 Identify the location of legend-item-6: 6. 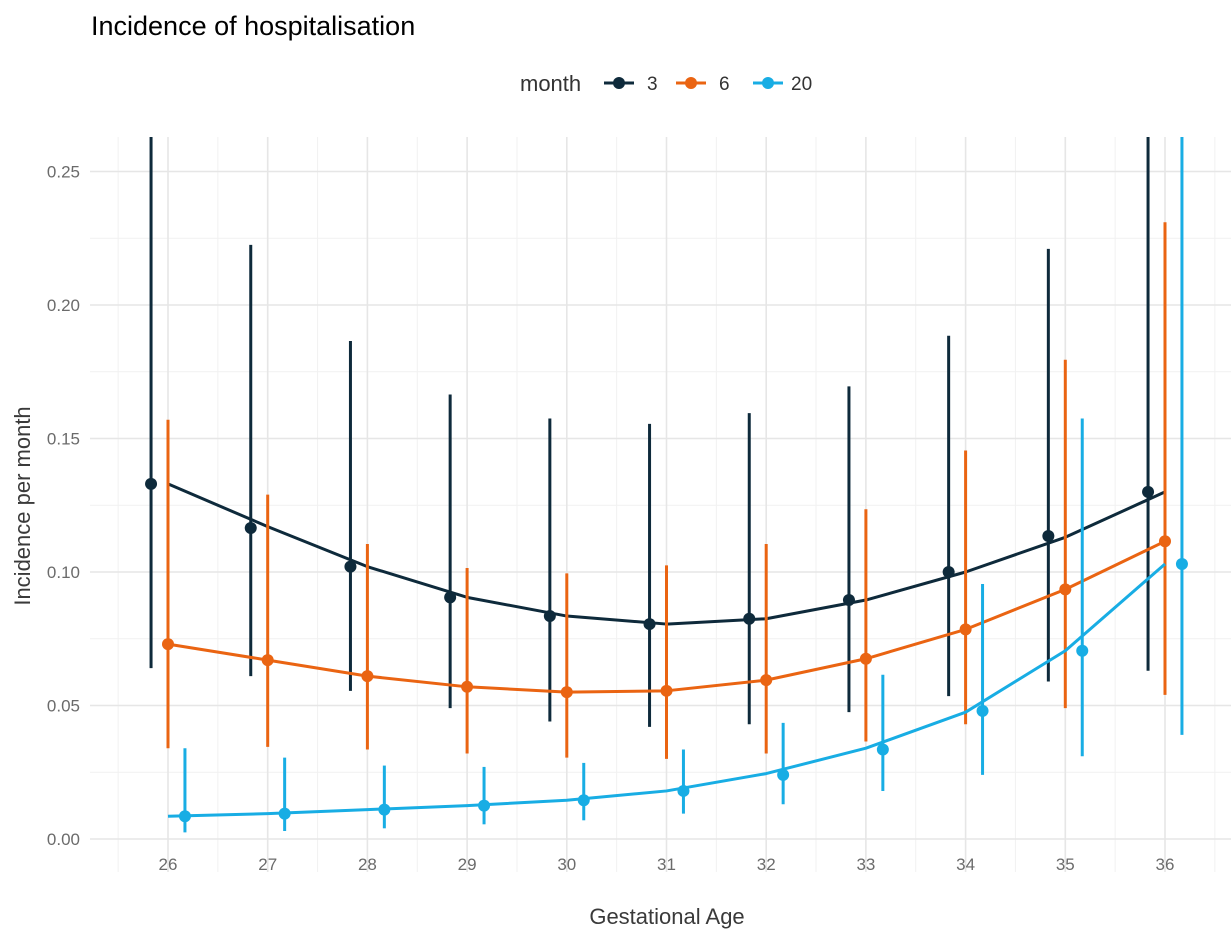
(703, 84).